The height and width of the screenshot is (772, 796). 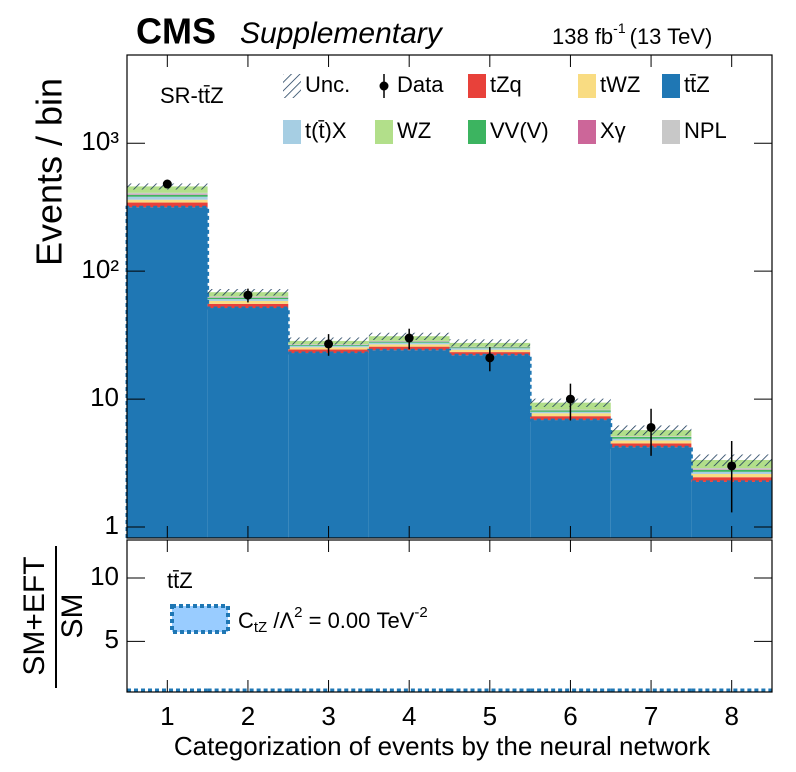 What do you see at coordinates (414, 130) in the screenshot?
I see `legend-label: WZ` at bounding box center [414, 130].